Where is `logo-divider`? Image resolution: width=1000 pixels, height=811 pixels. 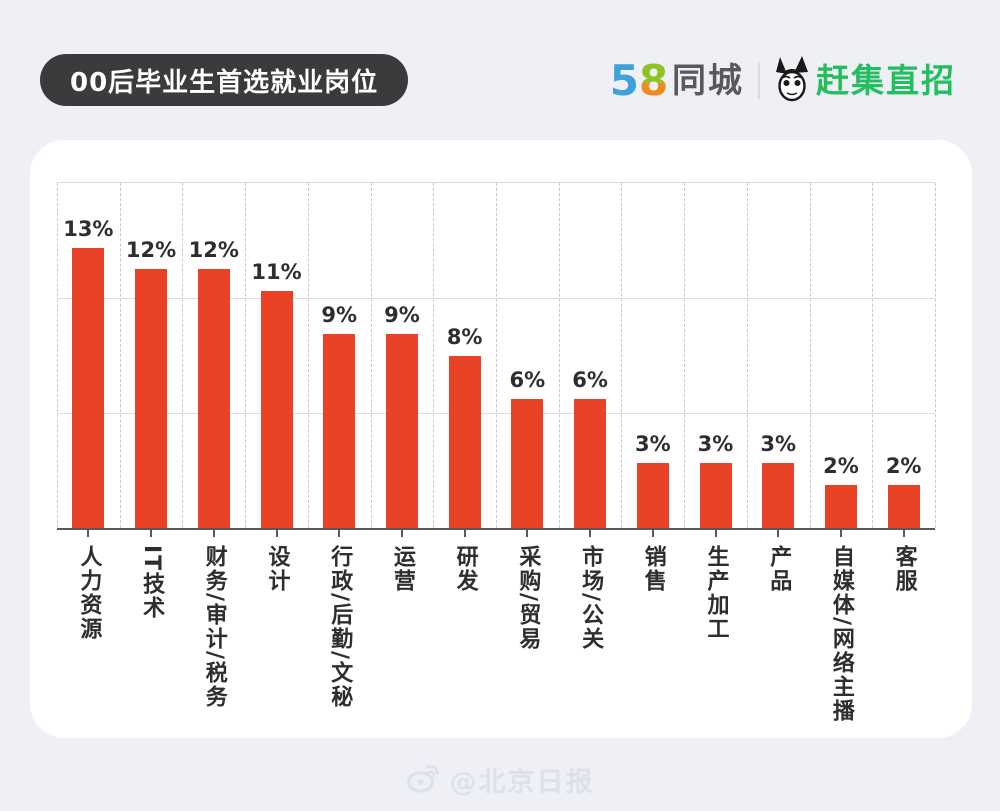
logo-divider is located at coordinates (759, 81).